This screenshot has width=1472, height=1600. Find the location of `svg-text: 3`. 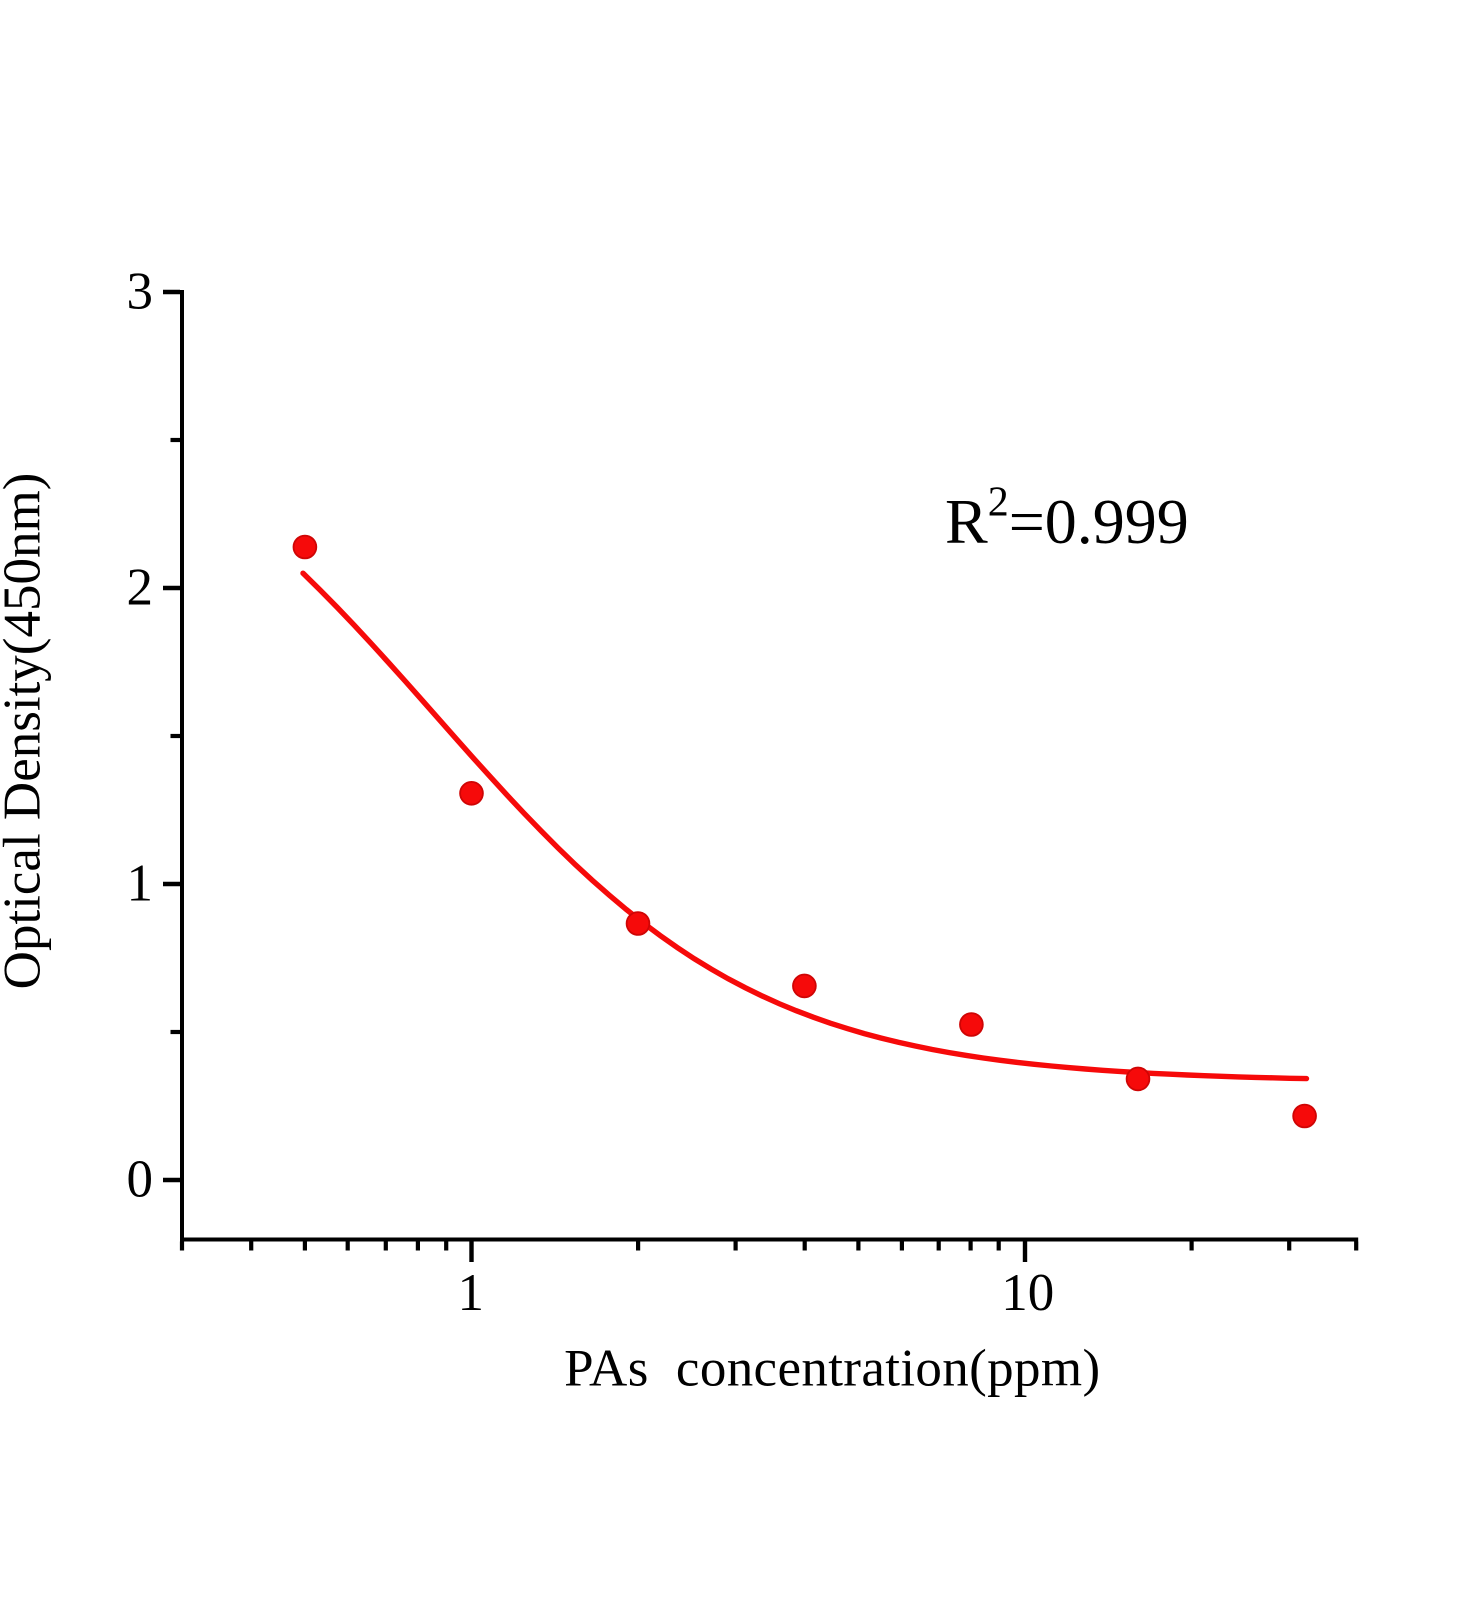

svg-text: 3 is located at coordinates (140, 292).